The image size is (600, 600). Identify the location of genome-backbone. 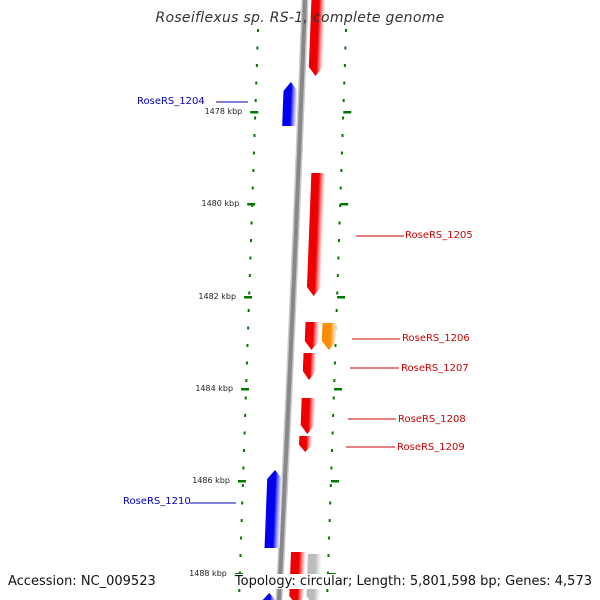
(292, 300).